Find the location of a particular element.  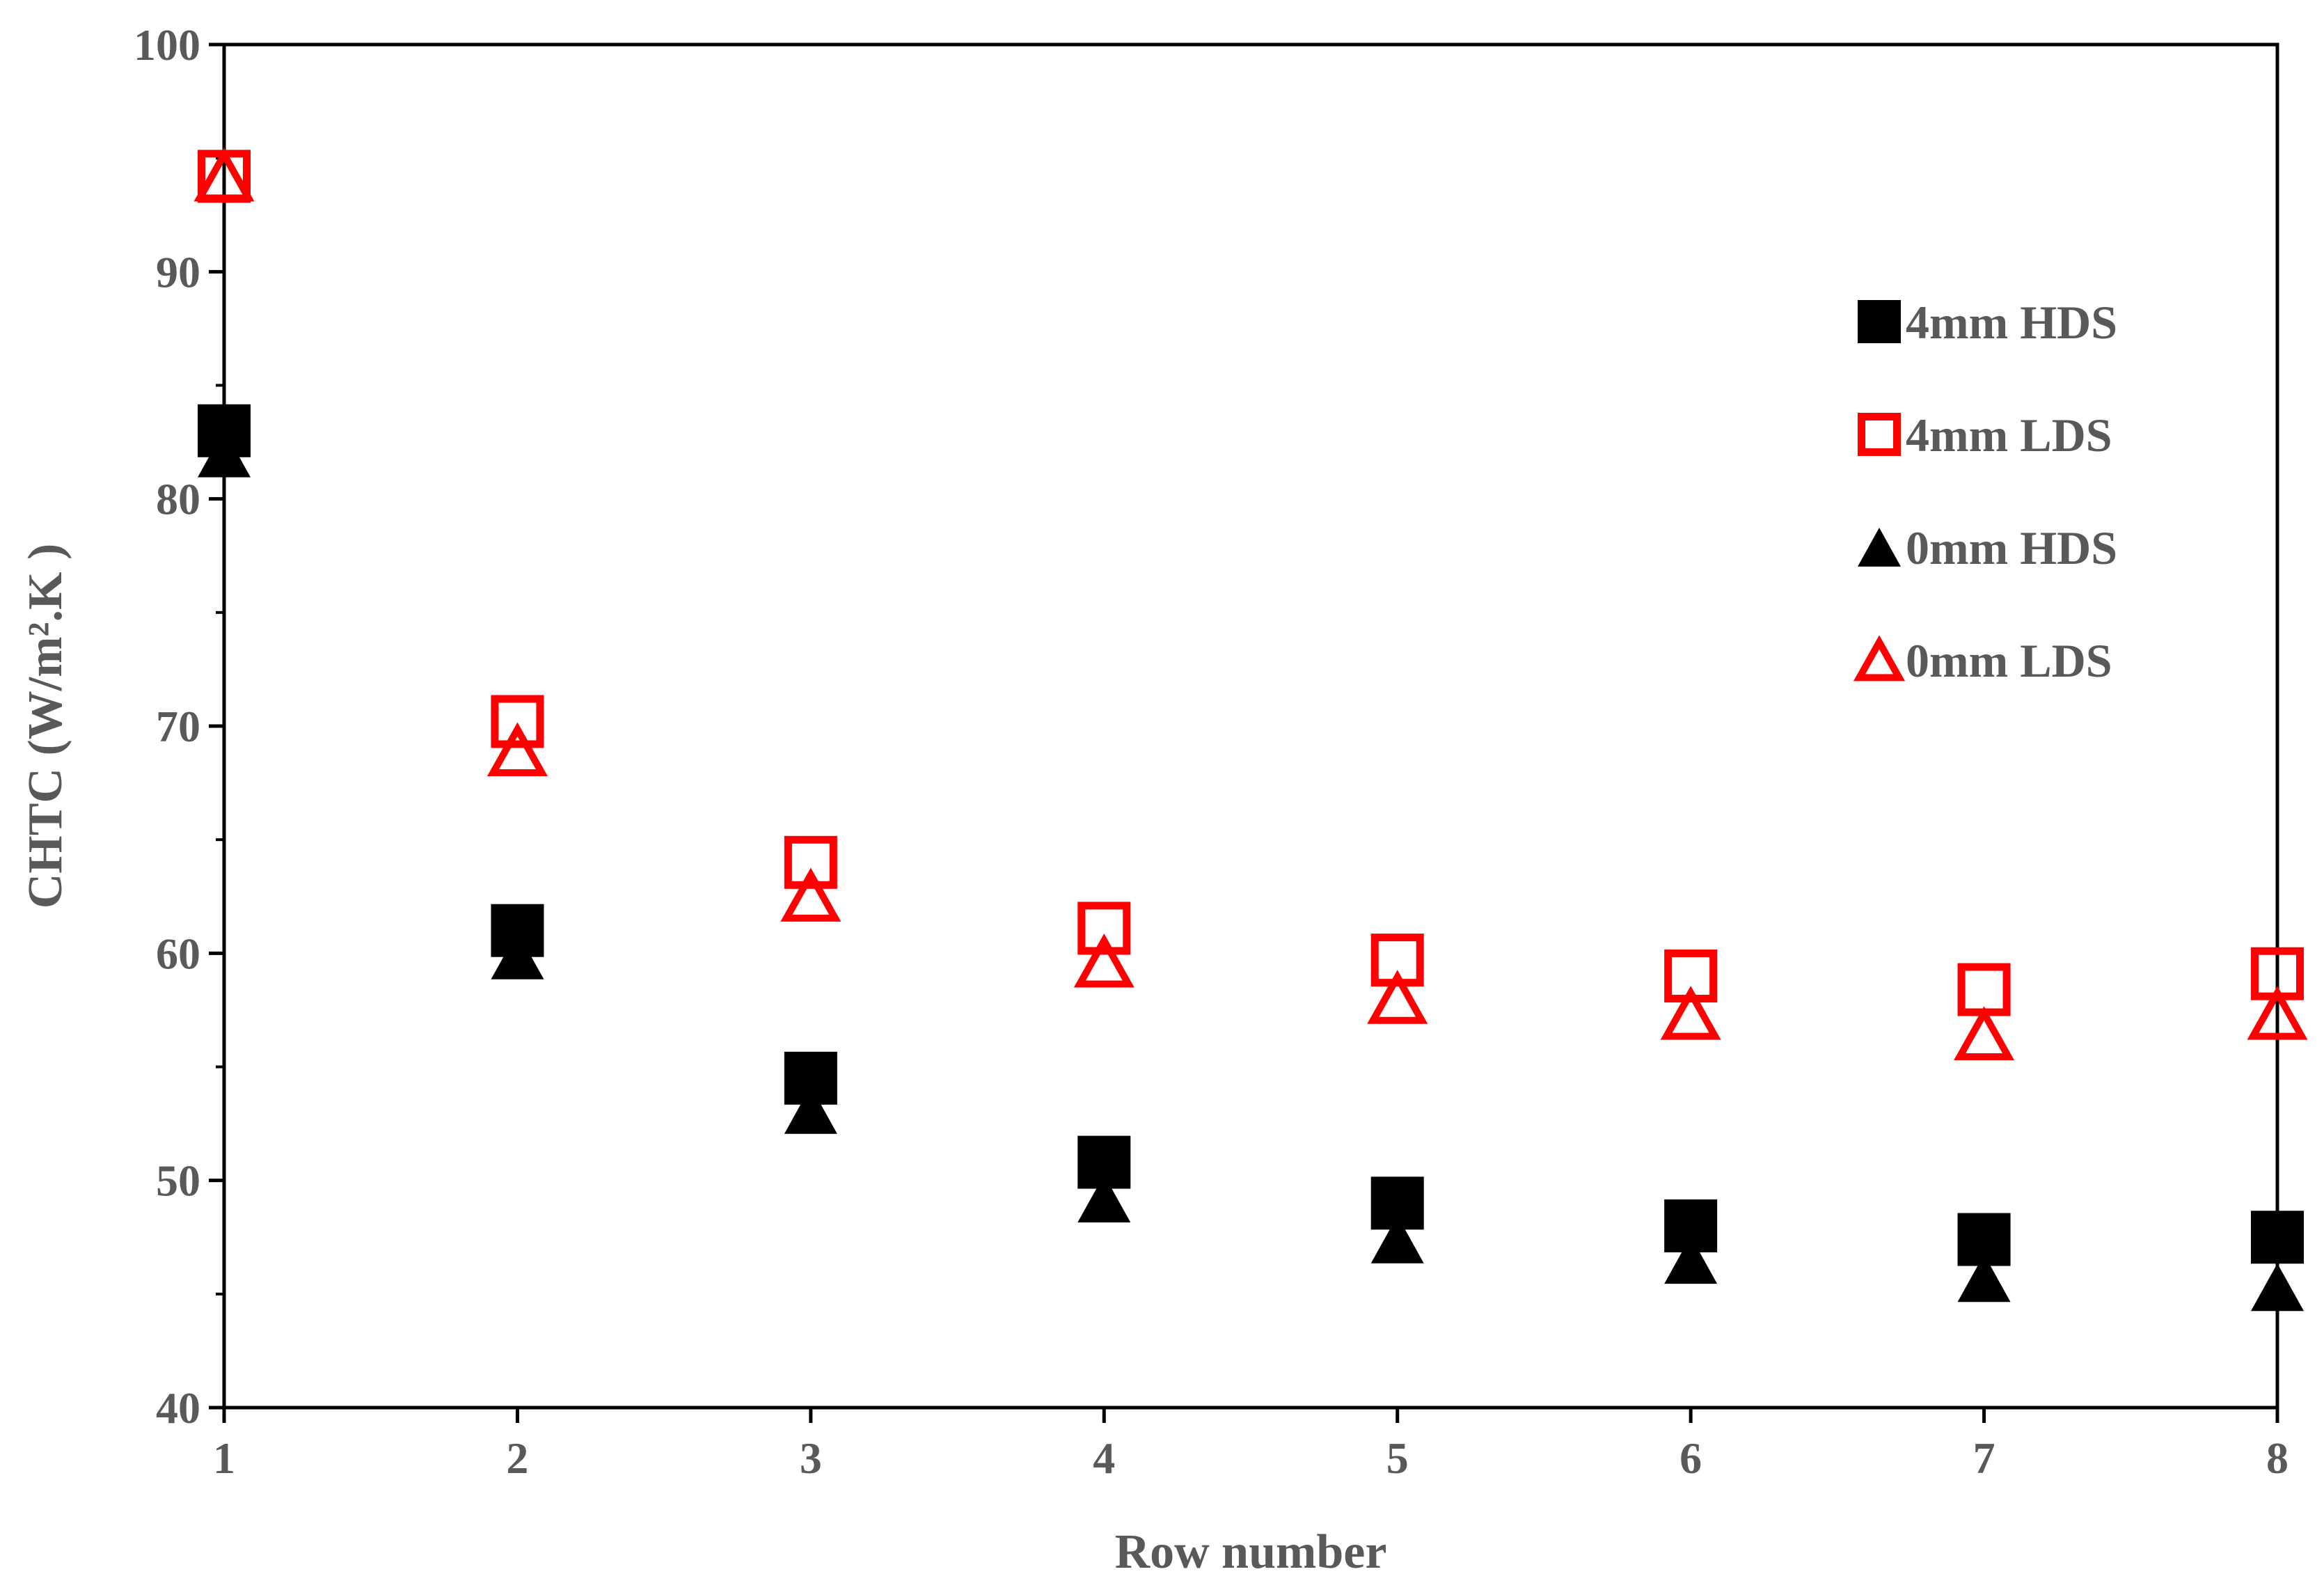

y-tick-label: 60 is located at coordinates (178, 953).